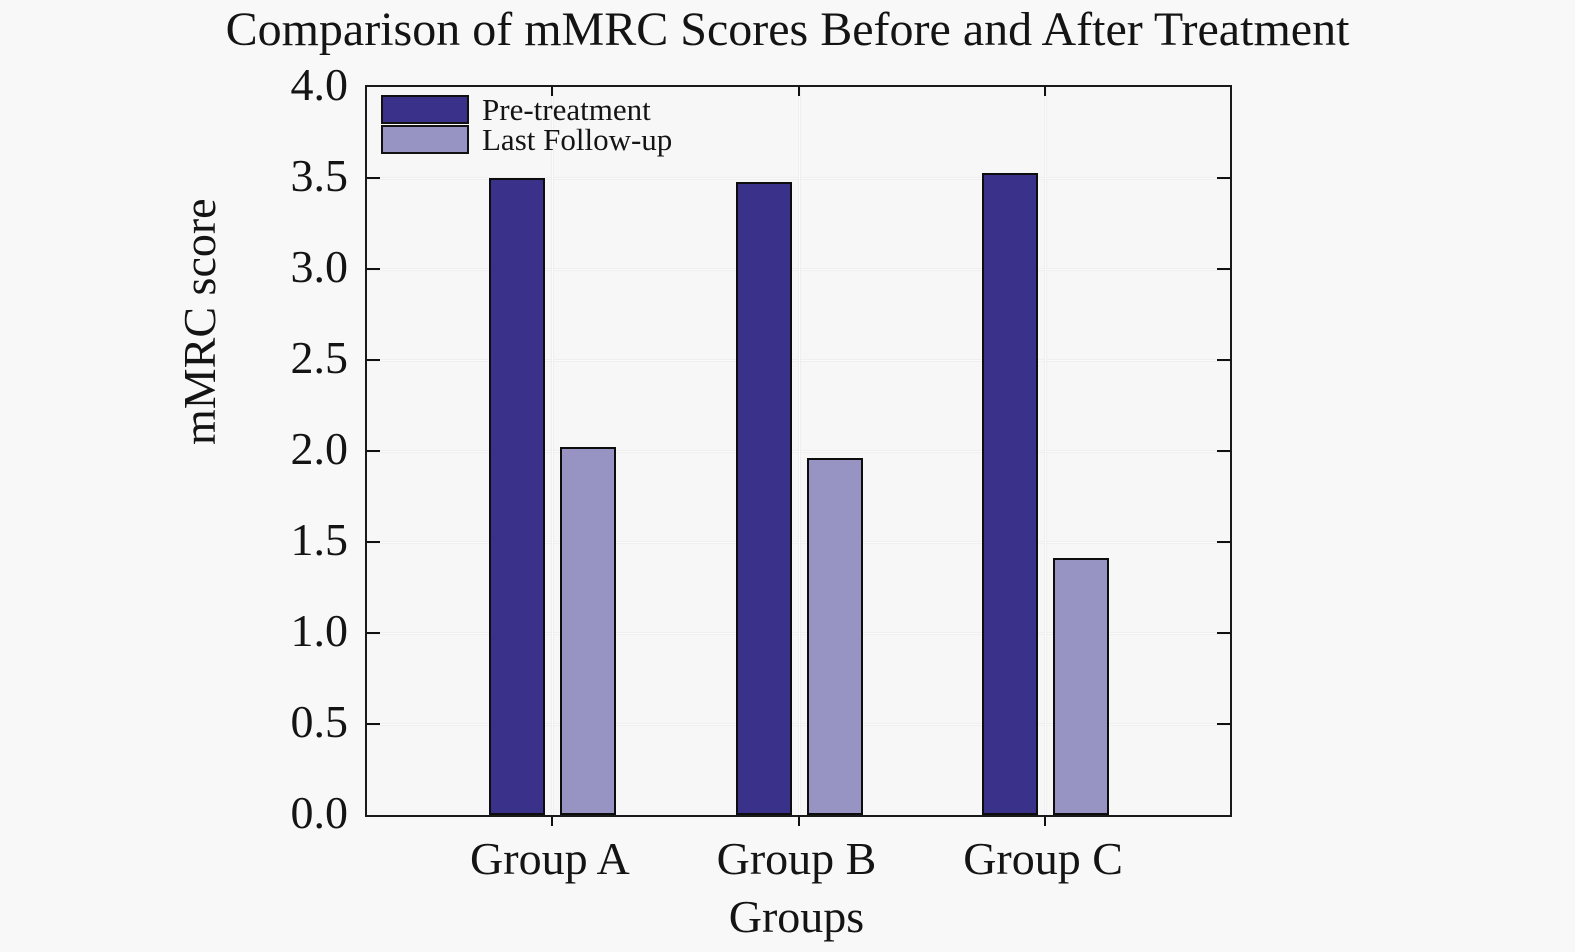 Image resolution: width=1575 pixels, height=952 pixels. What do you see at coordinates (319, 539) in the screenshot?
I see `y-tick-label: 1.5` at bounding box center [319, 539].